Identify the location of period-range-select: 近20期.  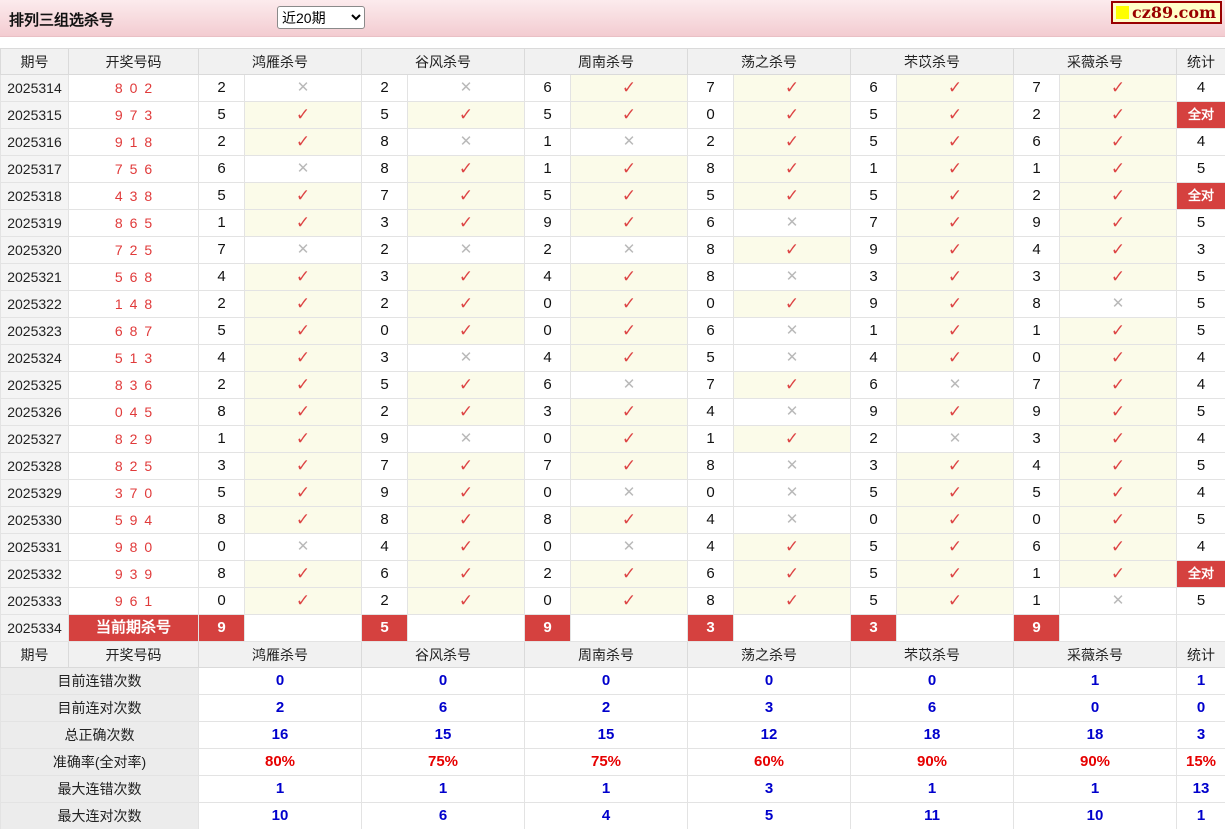
(321, 17).